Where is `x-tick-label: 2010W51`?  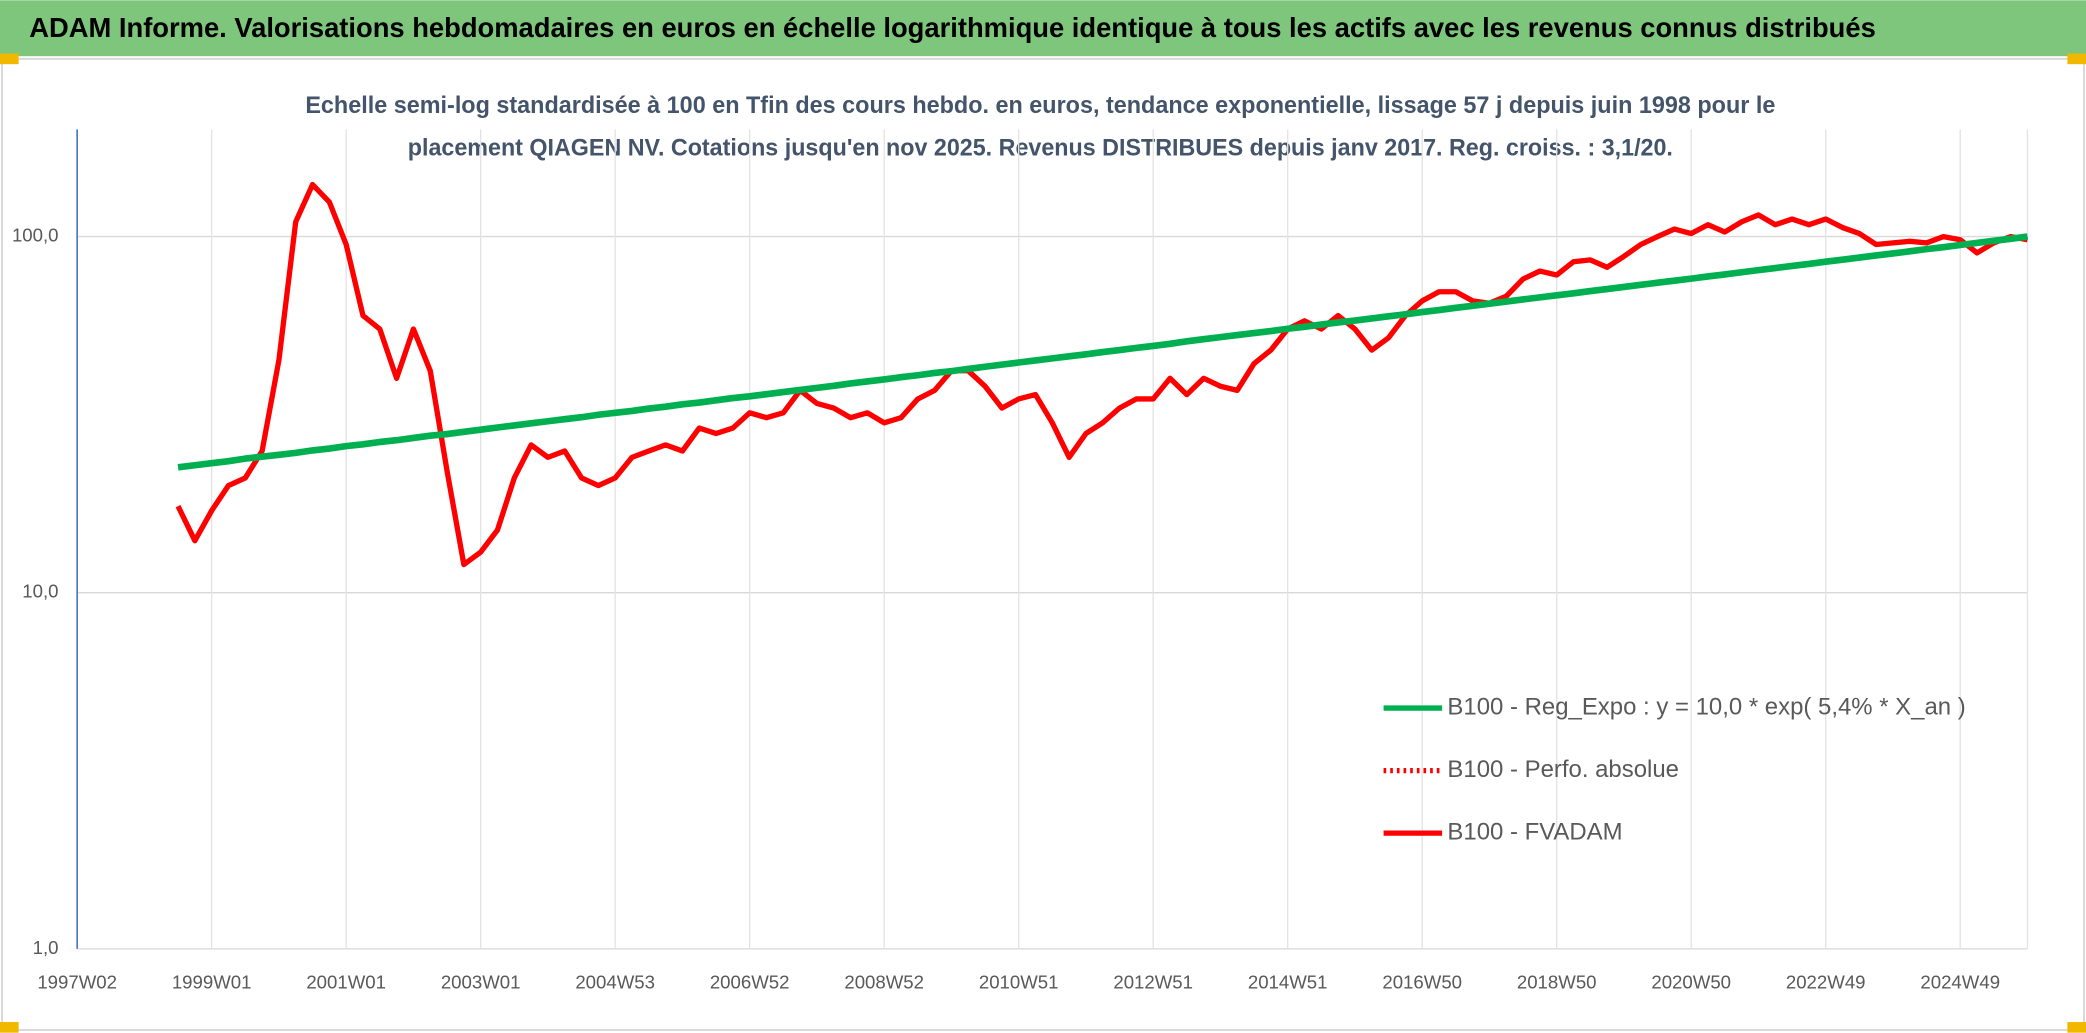 x-tick-label: 2010W51 is located at coordinates (1019, 981).